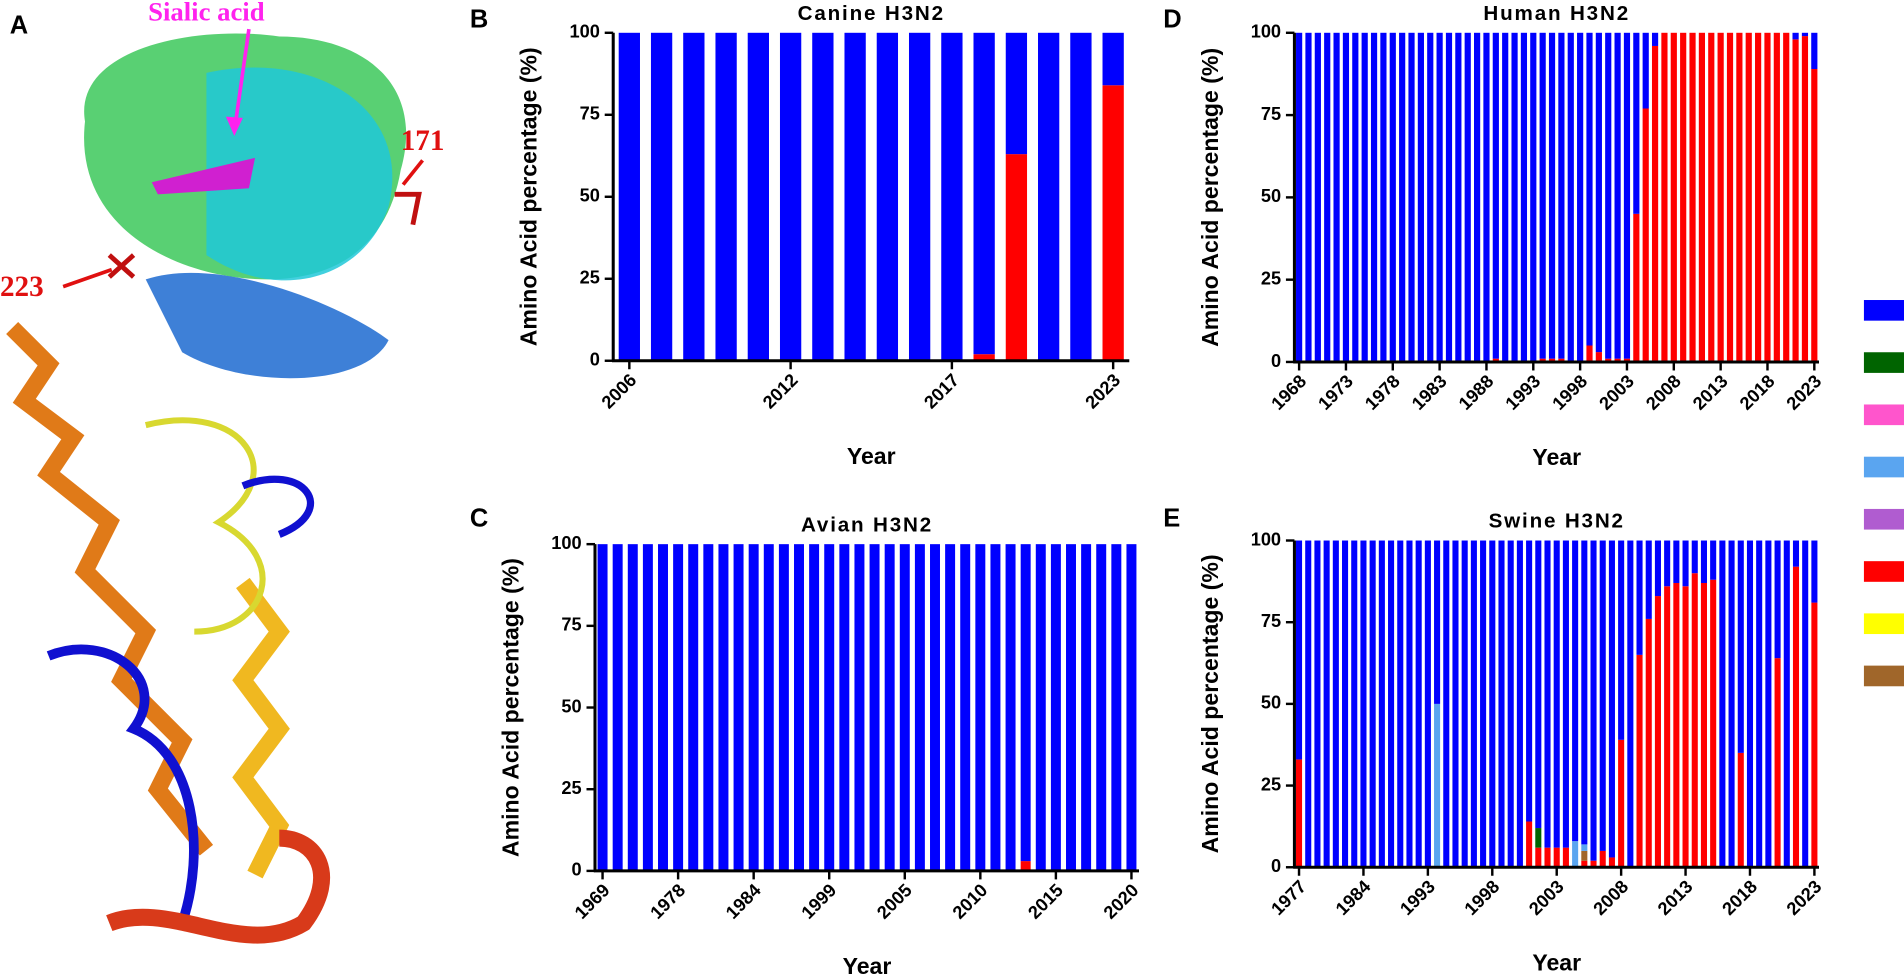  What do you see at coordinates (590, 278) in the screenshot?
I see `y-tick-label: 25` at bounding box center [590, 278].